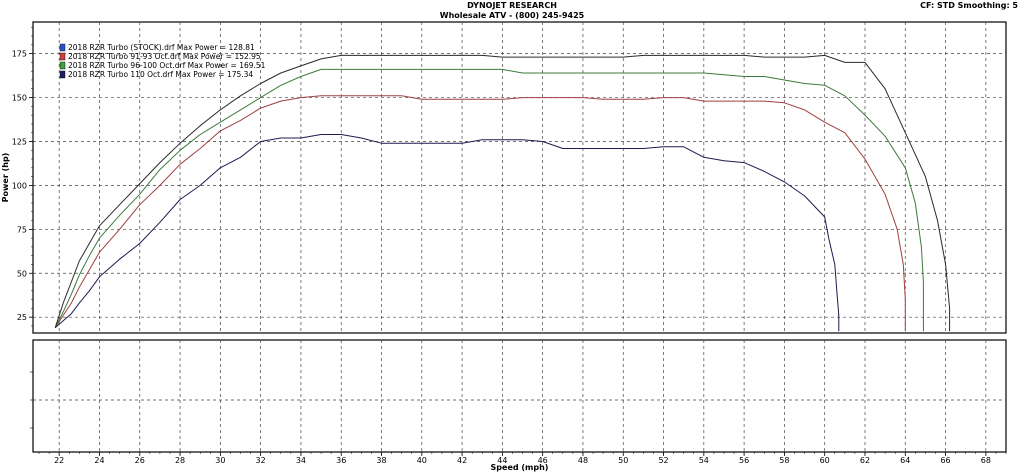 This screenshot has height=472, width=1024. Describe the element at coordinates (19, 141) in the screenshot. I see `y-tick-label: 125` at that location.